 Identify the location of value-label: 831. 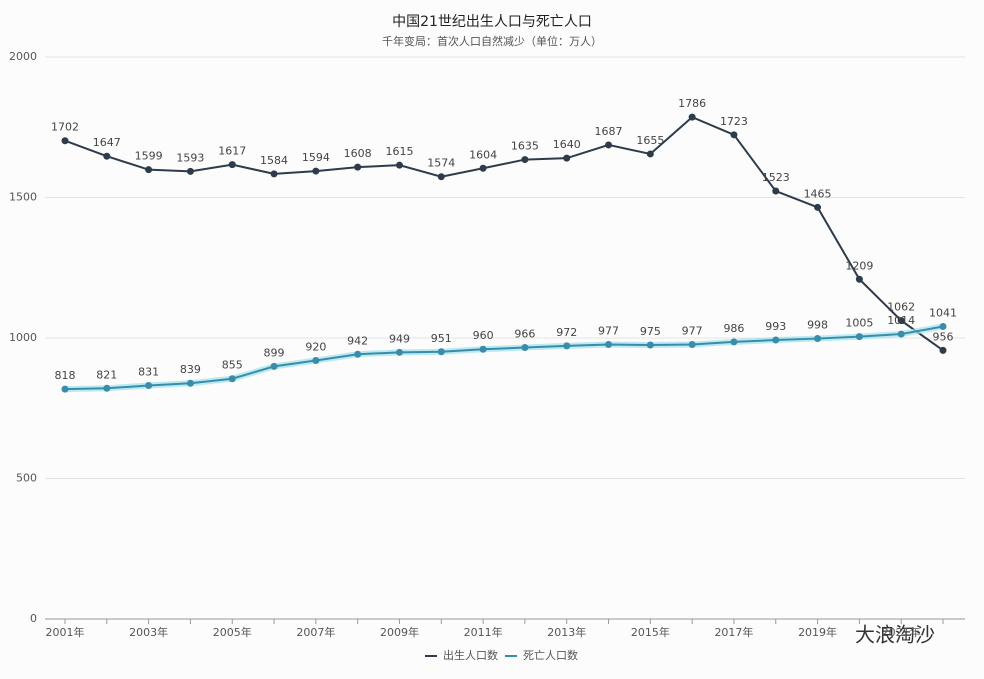
(148, 371).